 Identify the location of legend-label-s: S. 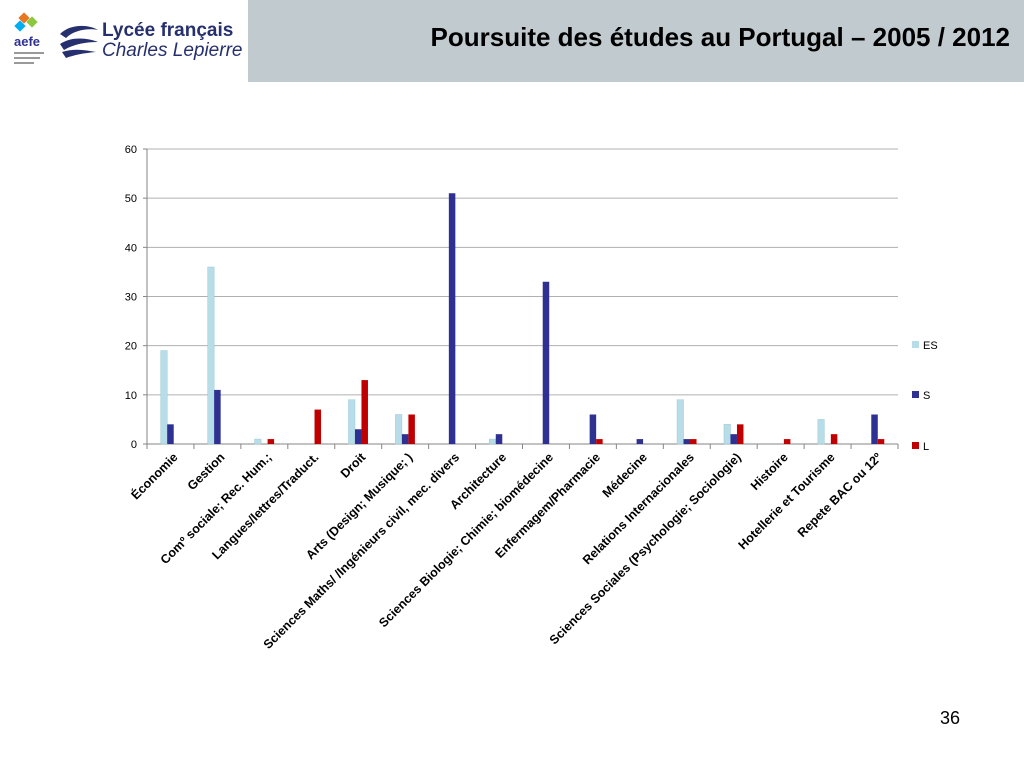
(926, 396).